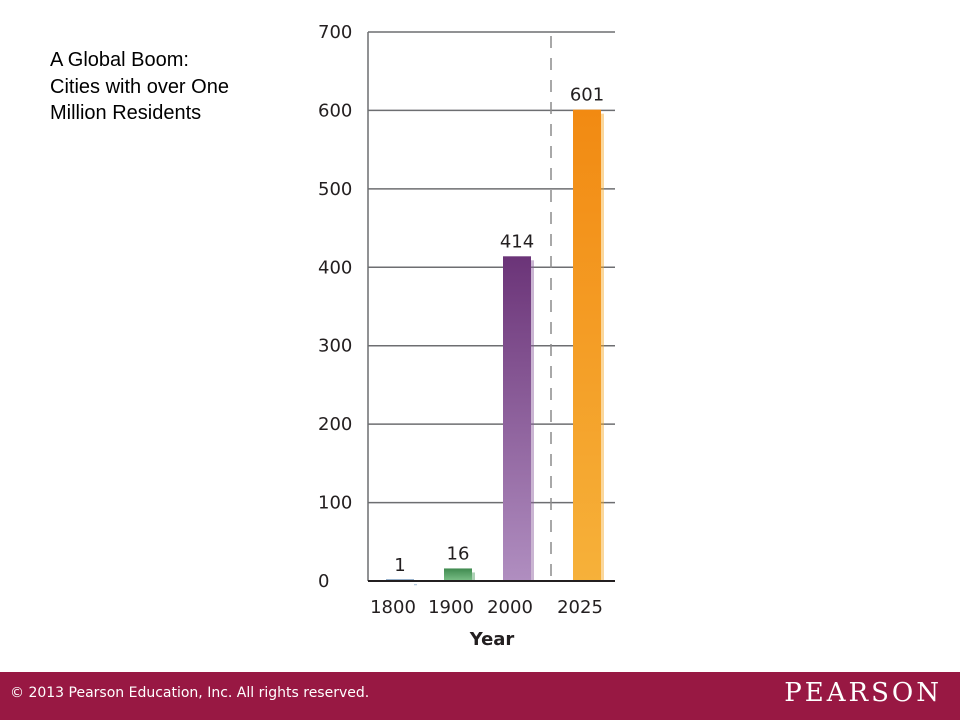  What do you see at coordinates (335, 32) in the screenshot?
I see `y-tick-label-700: 700` at bounding box center [335, 32].